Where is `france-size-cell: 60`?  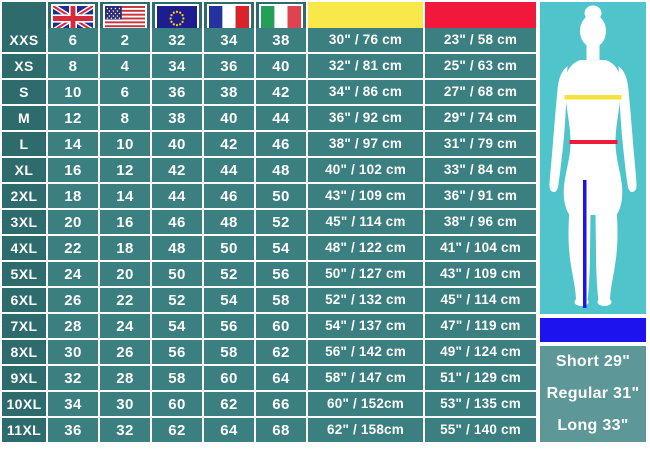 france-size-cell: 60 is located at coordinates (229, 378).